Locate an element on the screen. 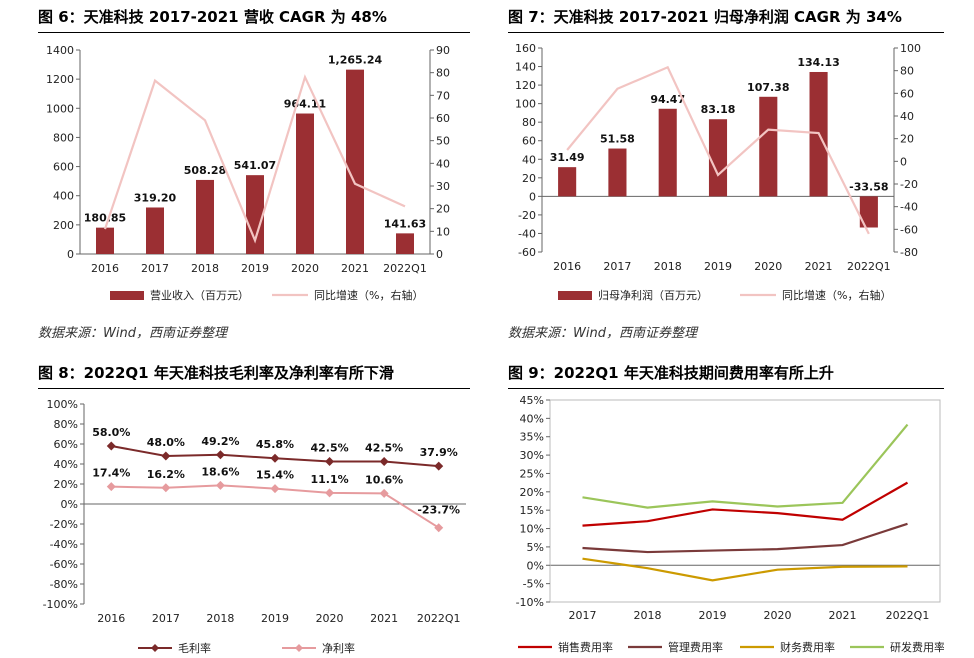 The width and height of the screenshot is (974, 658). series-line-sales is located at coordinates (745, 504).